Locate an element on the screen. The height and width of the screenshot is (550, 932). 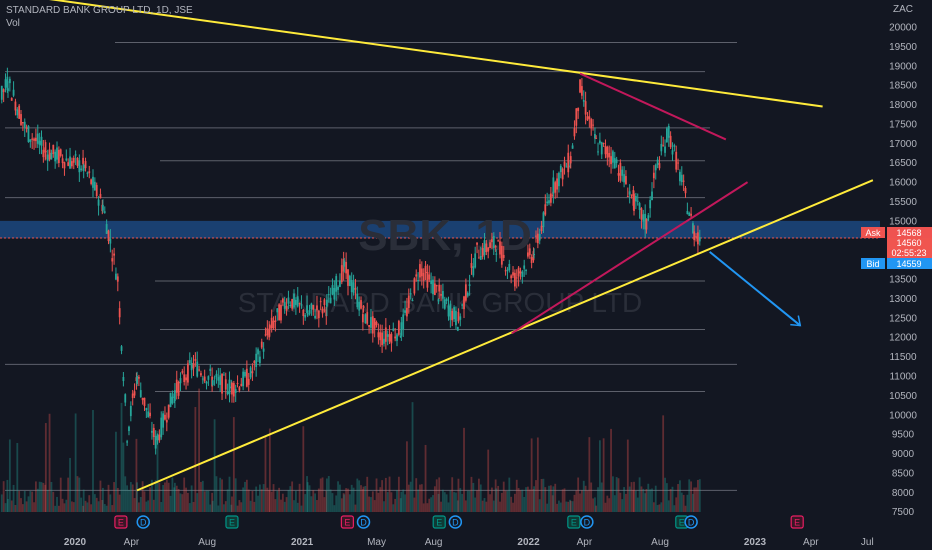
time-tick-label: Aug is located at coordinates (207, 542).